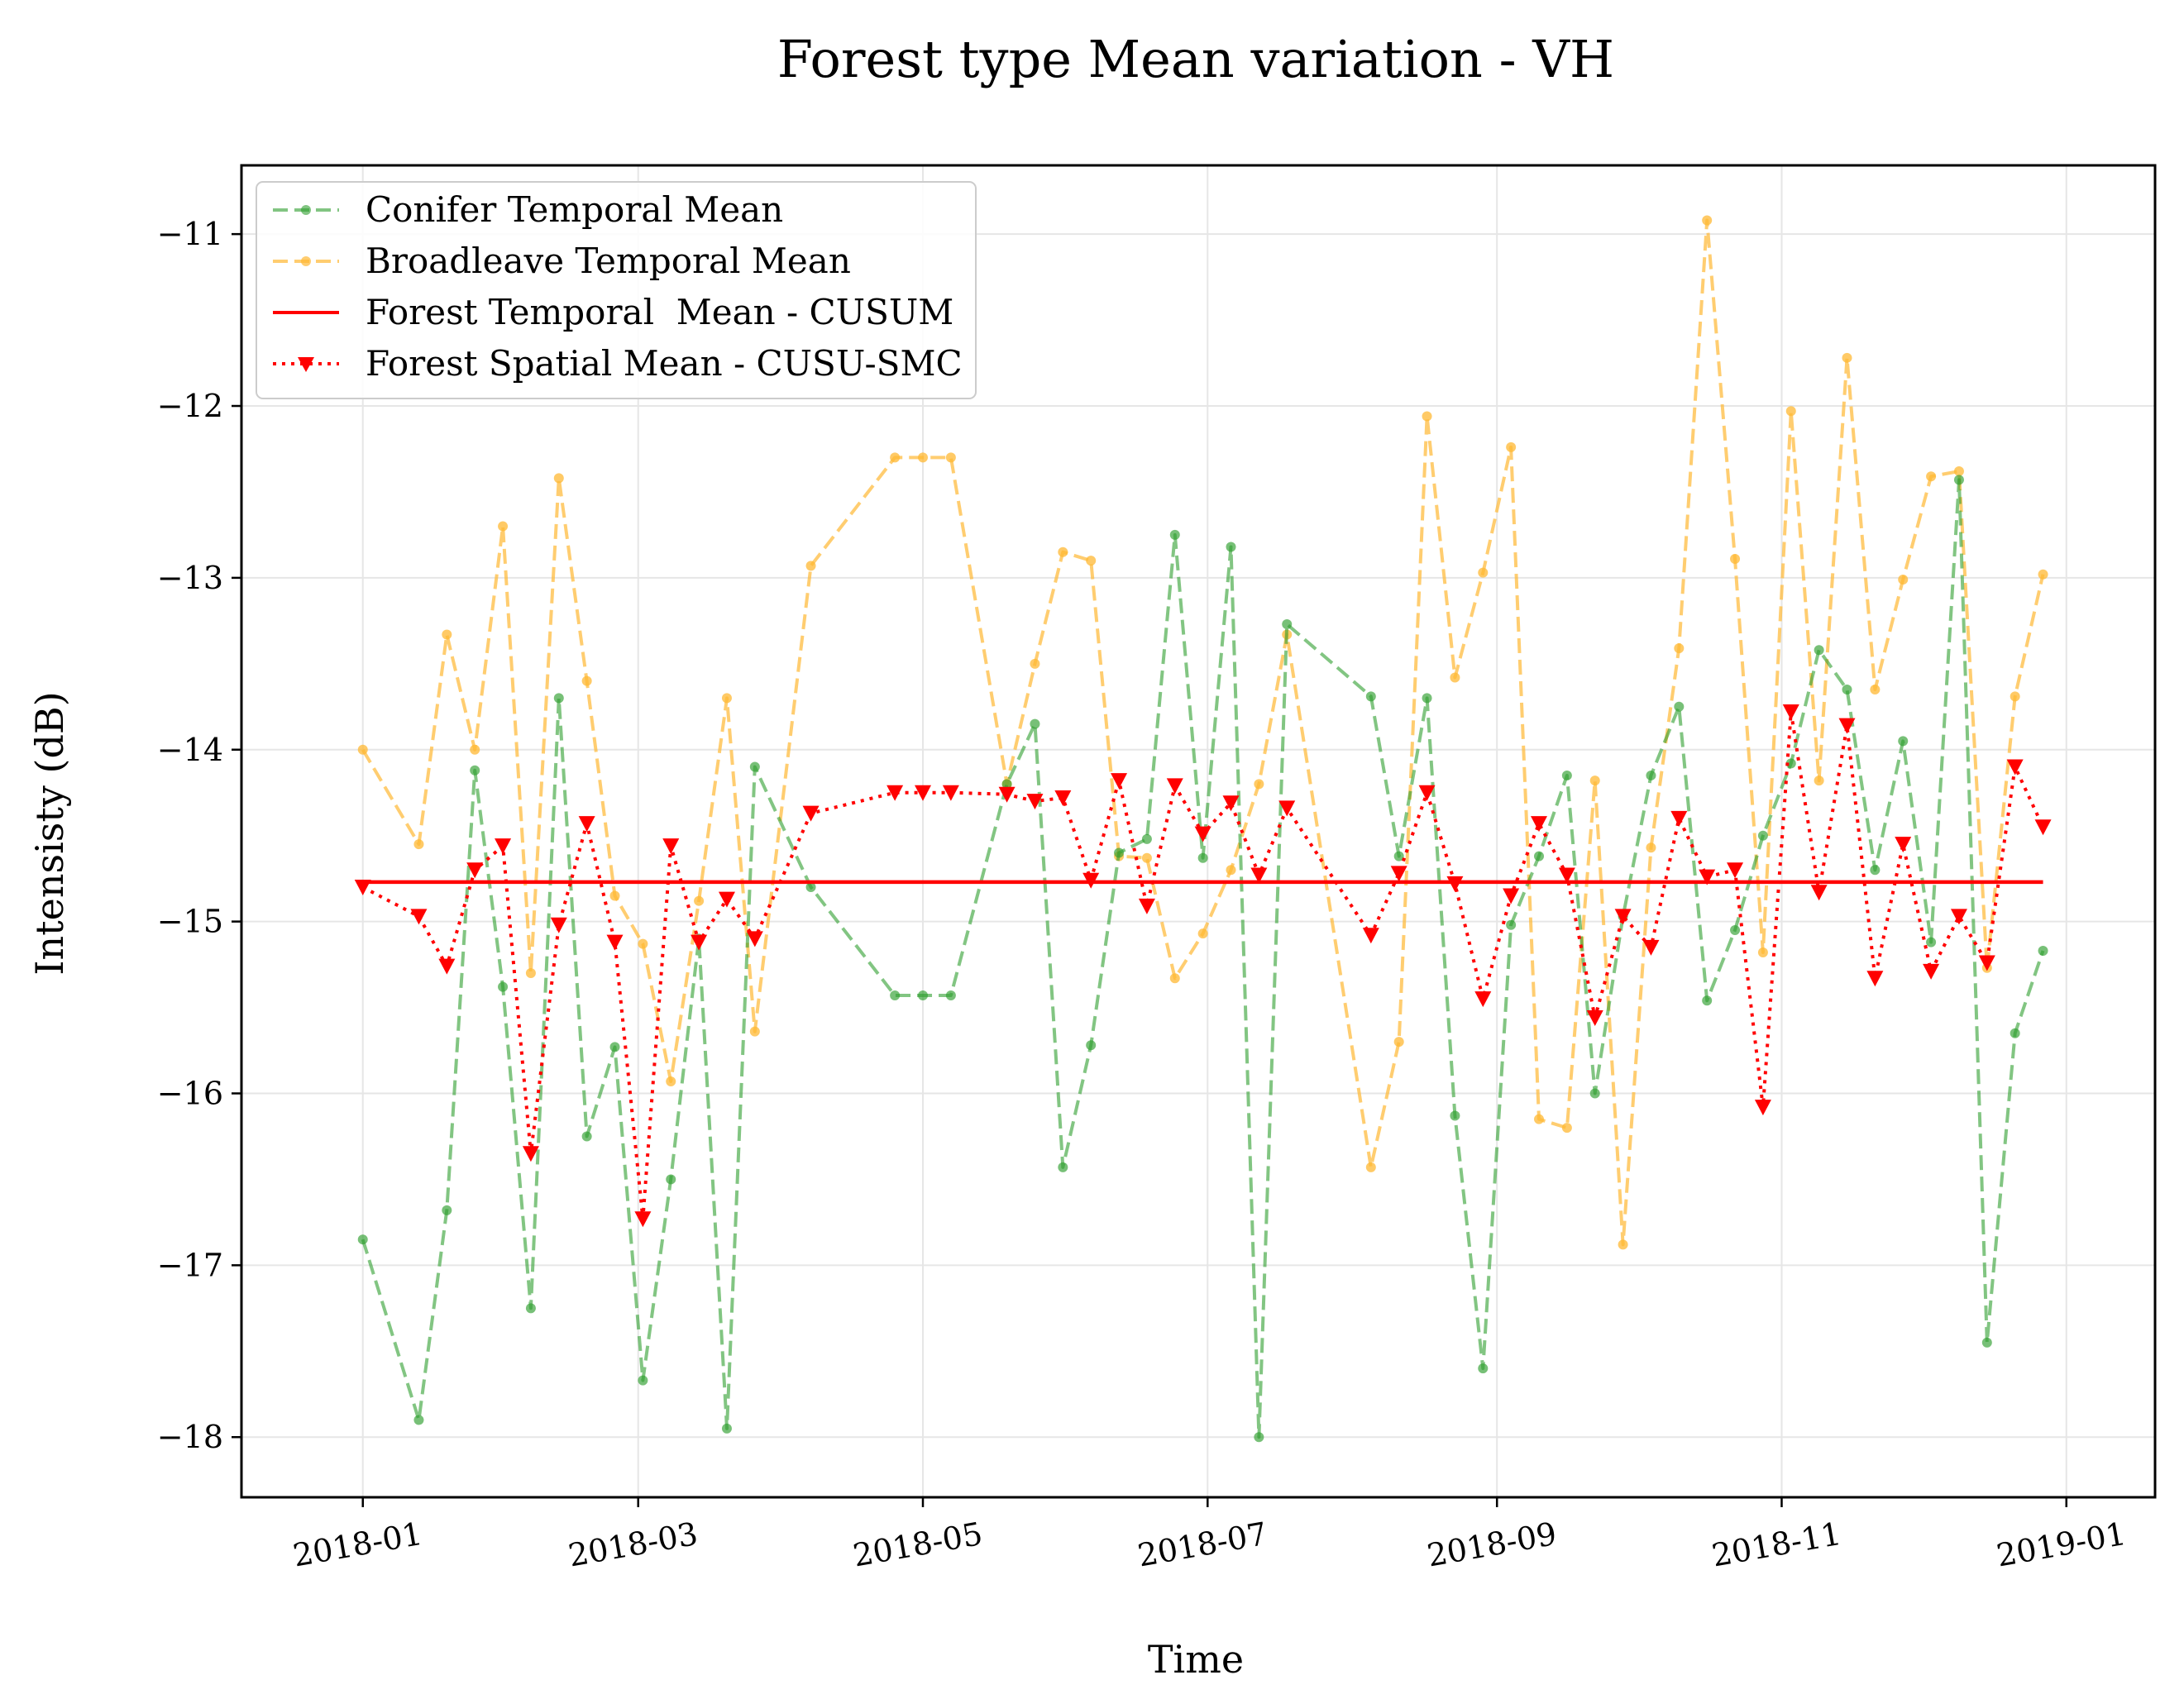 The height and width of the screenshot is (1699, 2184). What do you see at coordinates (190, 1094) in the screenshot?
I see `y-tick-label: −16` at bounding box center [190, 1094].